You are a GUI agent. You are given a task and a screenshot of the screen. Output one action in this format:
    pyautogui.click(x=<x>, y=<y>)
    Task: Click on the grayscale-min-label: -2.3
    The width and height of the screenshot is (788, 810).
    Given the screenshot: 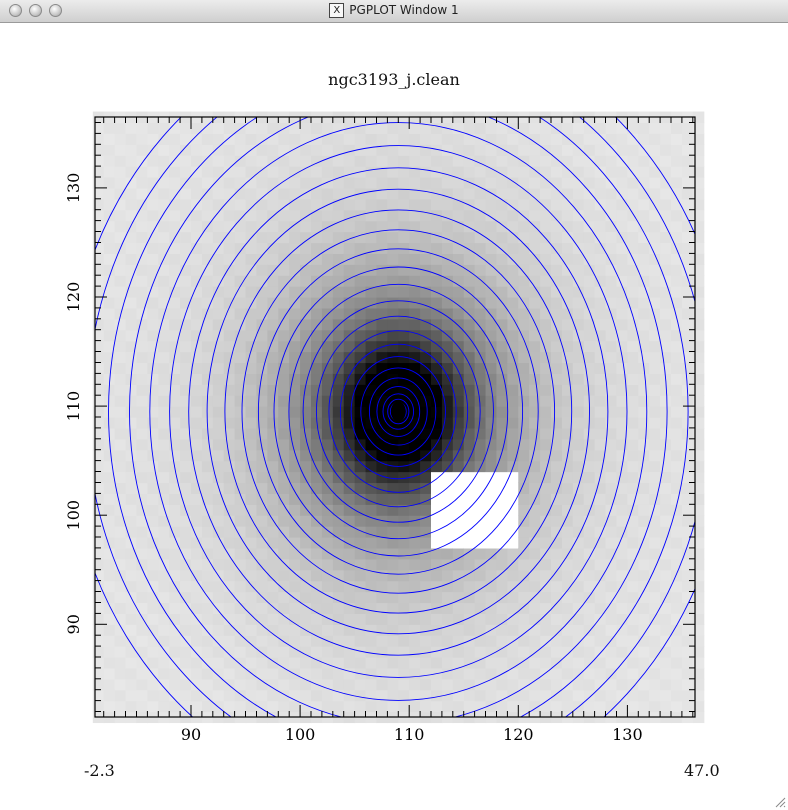 What is the action you would take?
    pyautogui.click(x=99, y=770)
    